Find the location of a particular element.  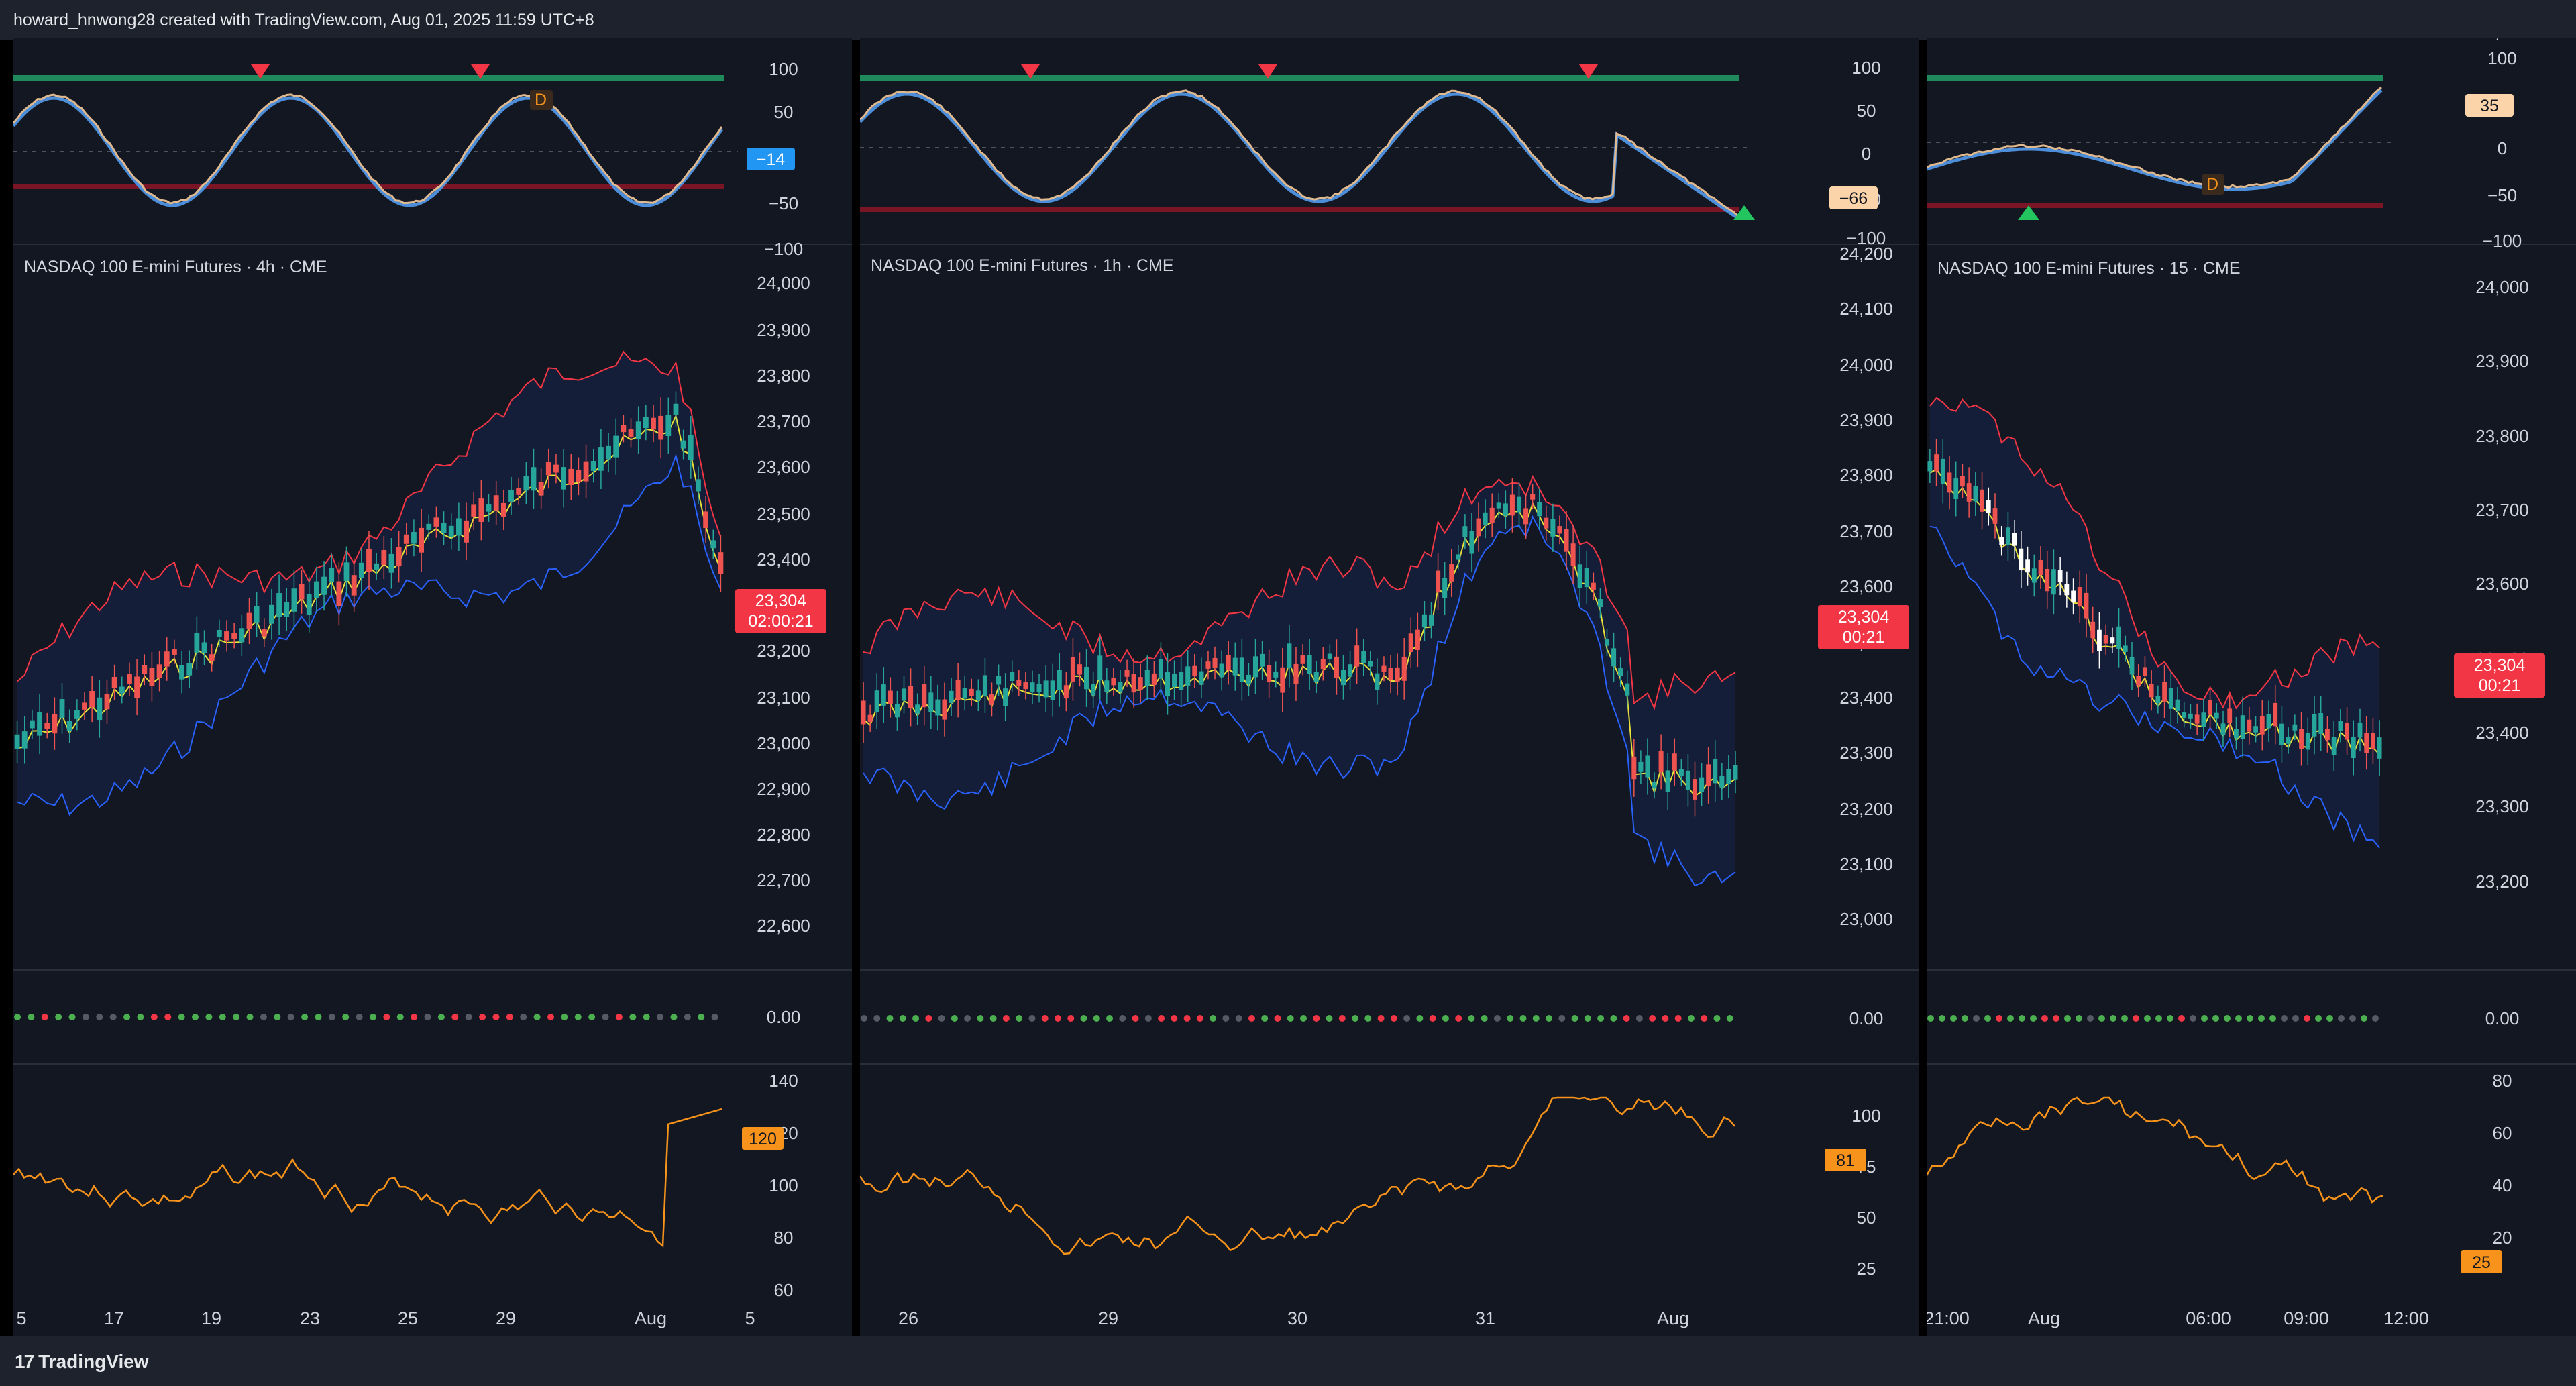

bottom-indicator-pane: 80 60 40 2025 is located at coordinates (2219, 1172).